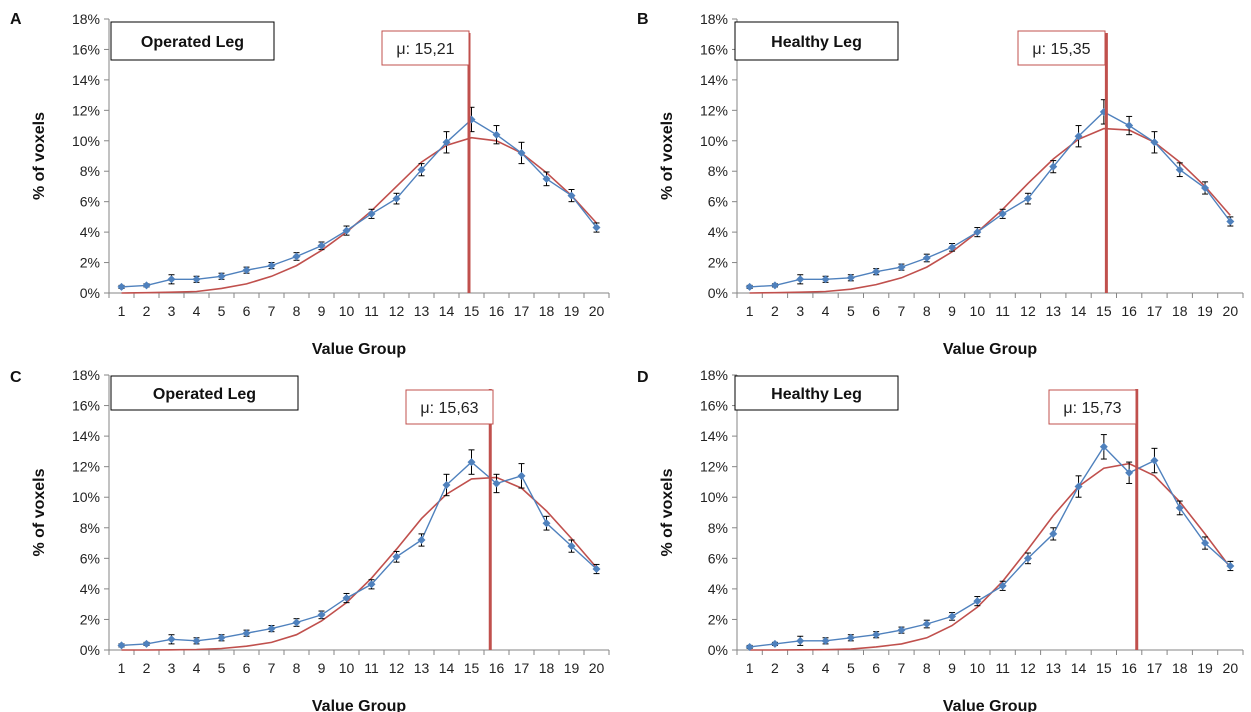 The height and width of the screenshot is (712, 1251). What do you see at coordinates (449, 408) in the screenshot?
I see `mean-label: μ: 15,63` at bounding box center [449, 408].